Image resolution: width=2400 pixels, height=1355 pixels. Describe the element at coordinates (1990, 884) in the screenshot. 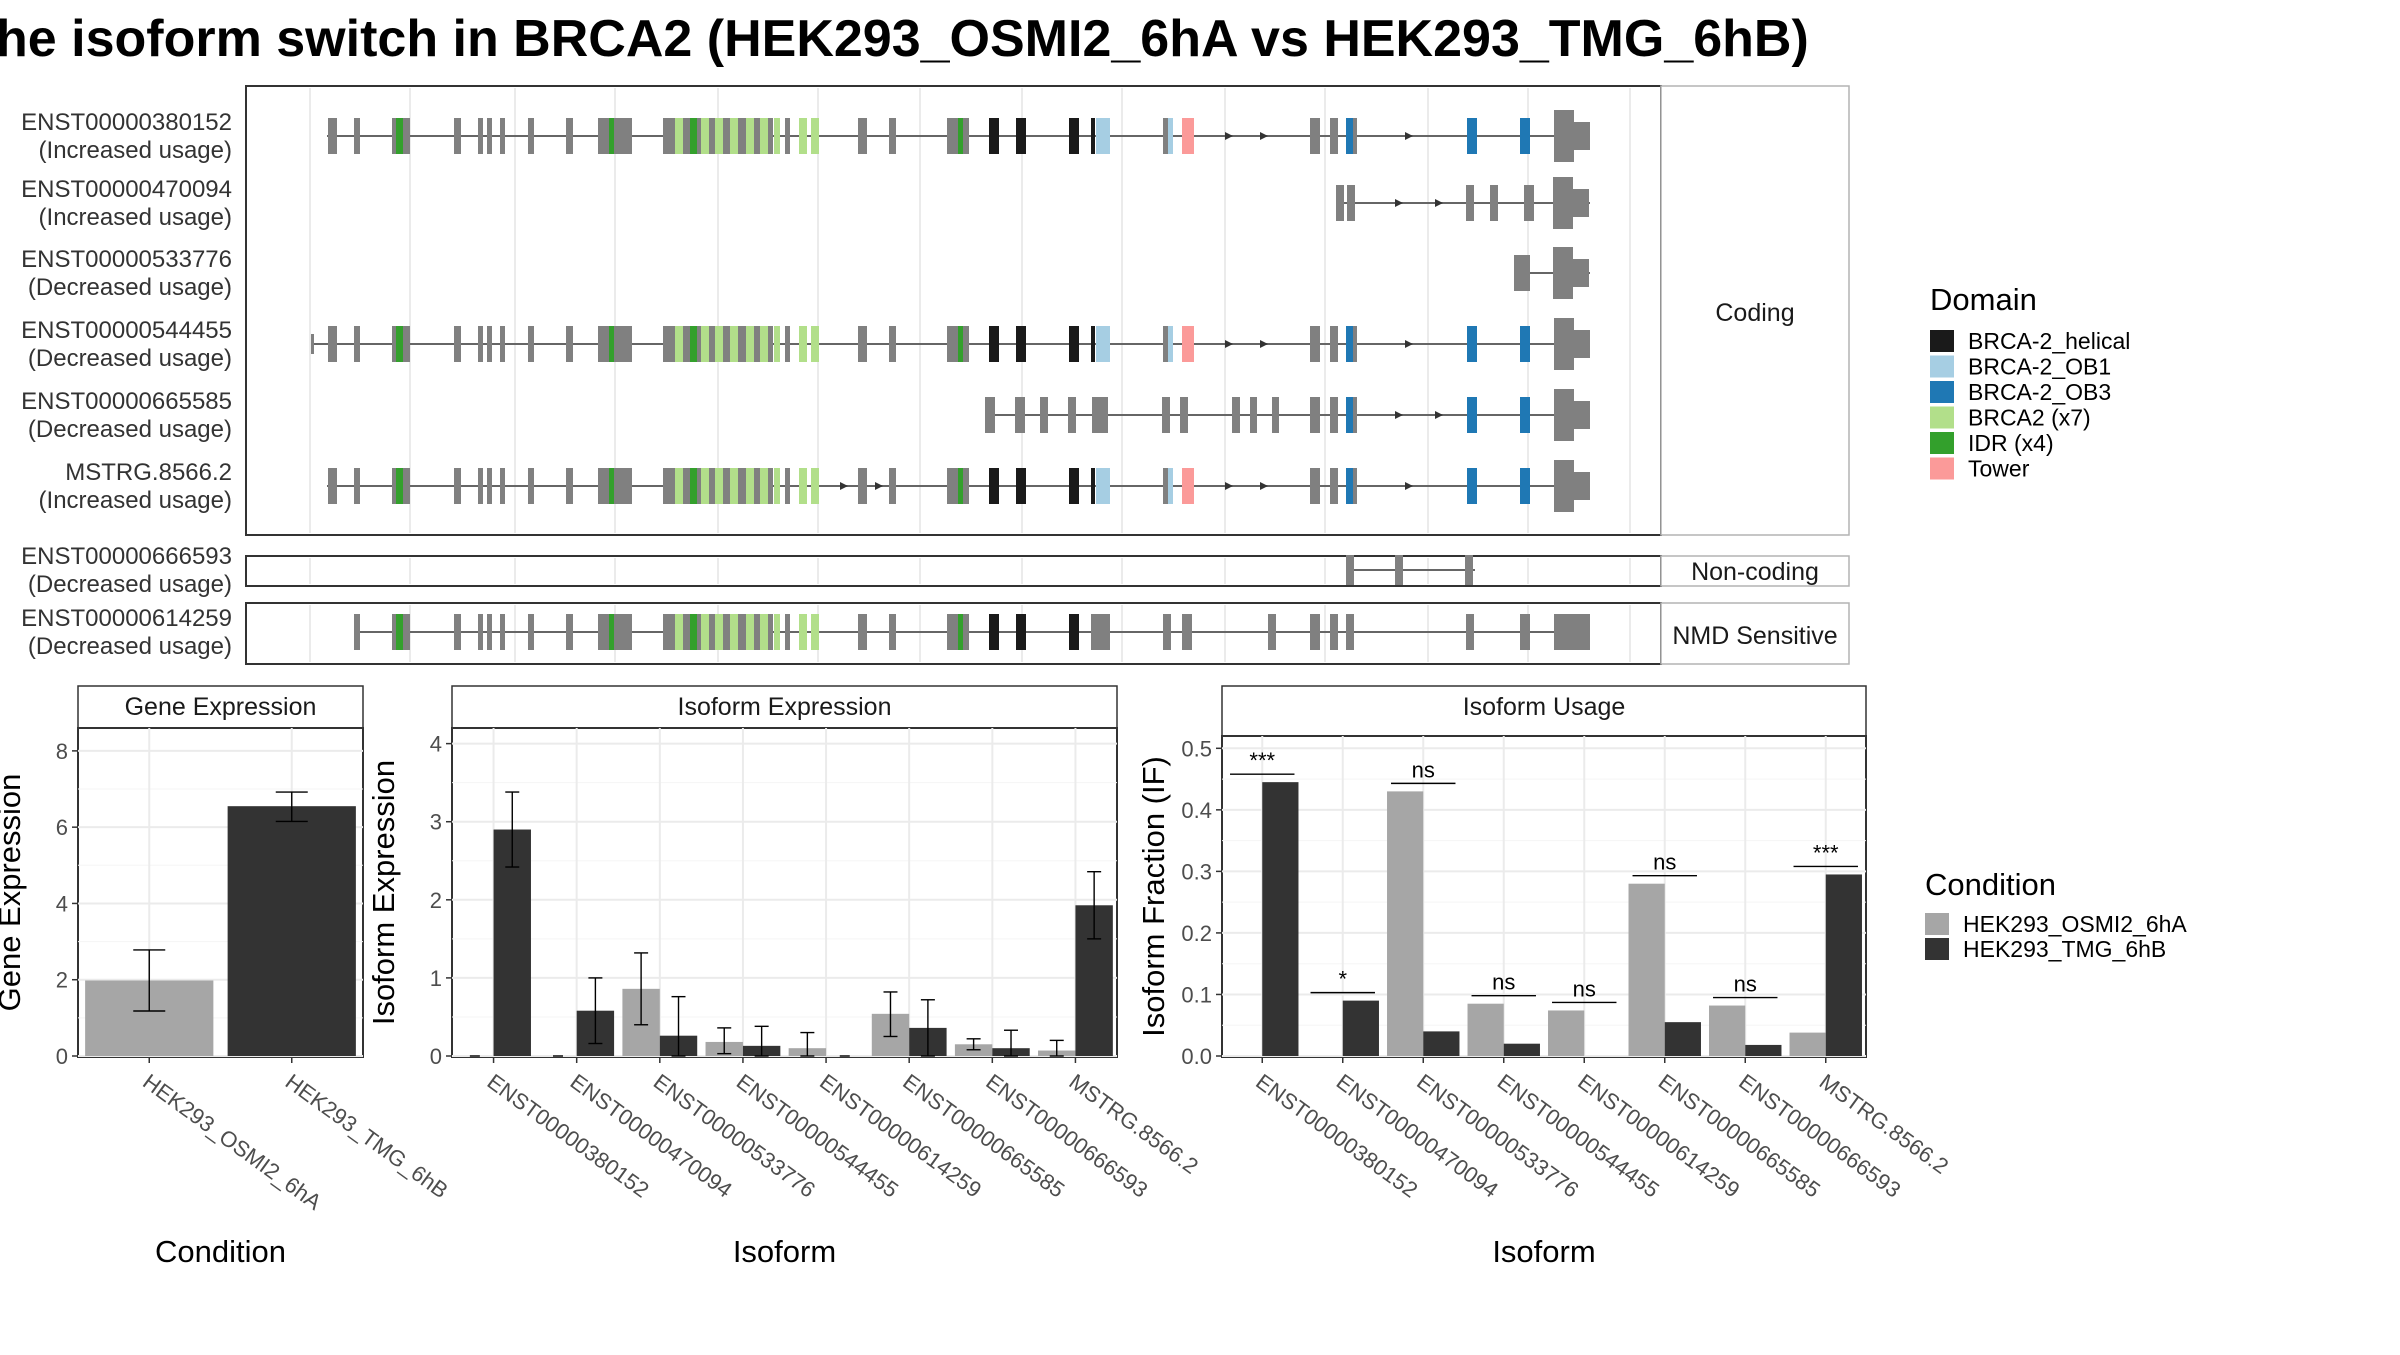

I see `condition-legend-title: Condition` at that location.